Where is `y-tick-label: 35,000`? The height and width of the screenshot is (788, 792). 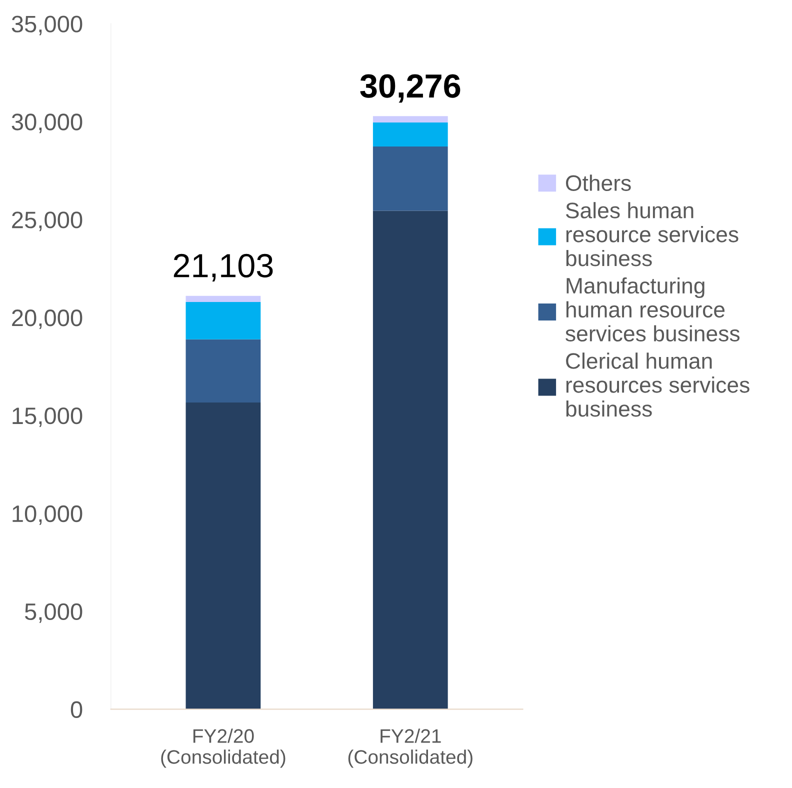 y-tick-label: 35,000 is located at coordinates (47, 26).